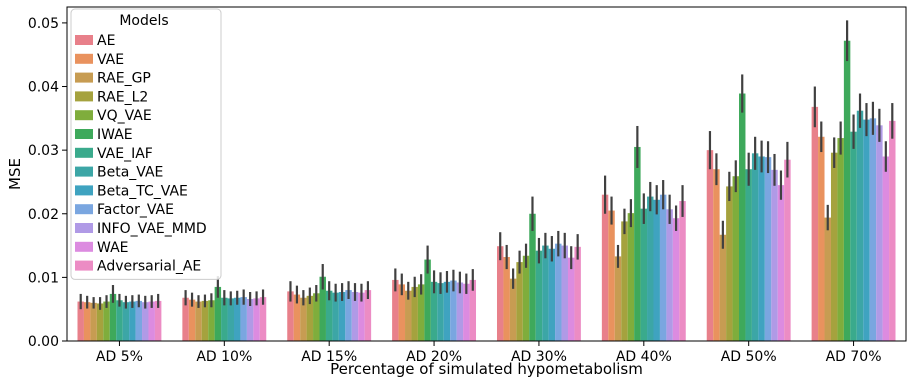 Image resolution: width=908 pixels, height=381 pixels. Describe the element at coordinates (84, 58) in the screenshot. I see `legend-swatch-VAE` at that location.